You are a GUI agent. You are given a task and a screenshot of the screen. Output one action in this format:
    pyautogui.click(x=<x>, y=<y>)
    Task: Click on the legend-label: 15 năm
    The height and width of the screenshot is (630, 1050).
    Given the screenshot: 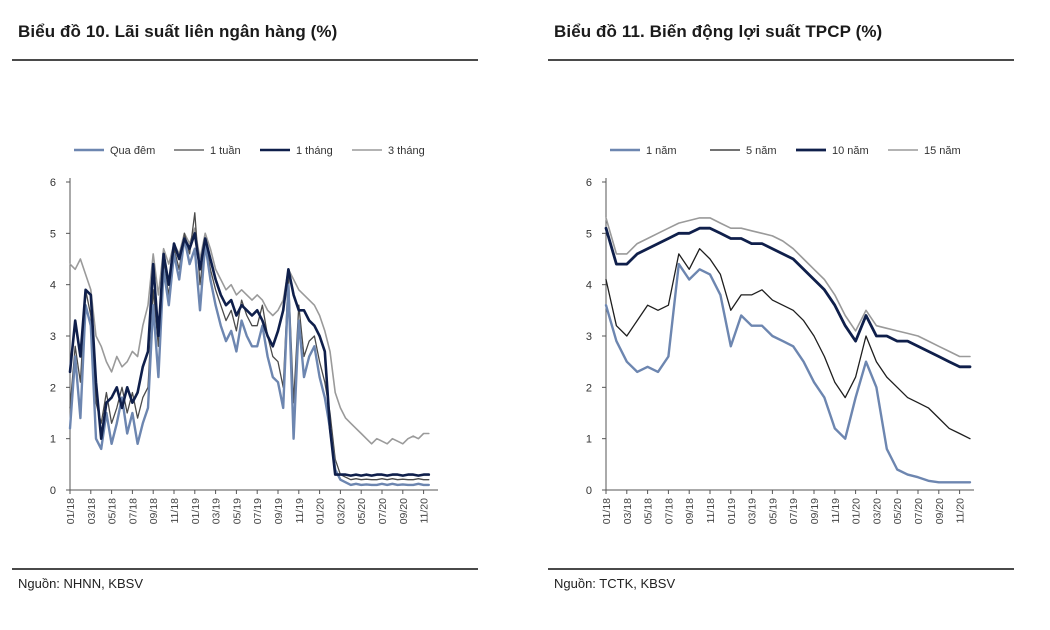 What is the action you would take?
    pyautogui.click(x=942, y=151)
    